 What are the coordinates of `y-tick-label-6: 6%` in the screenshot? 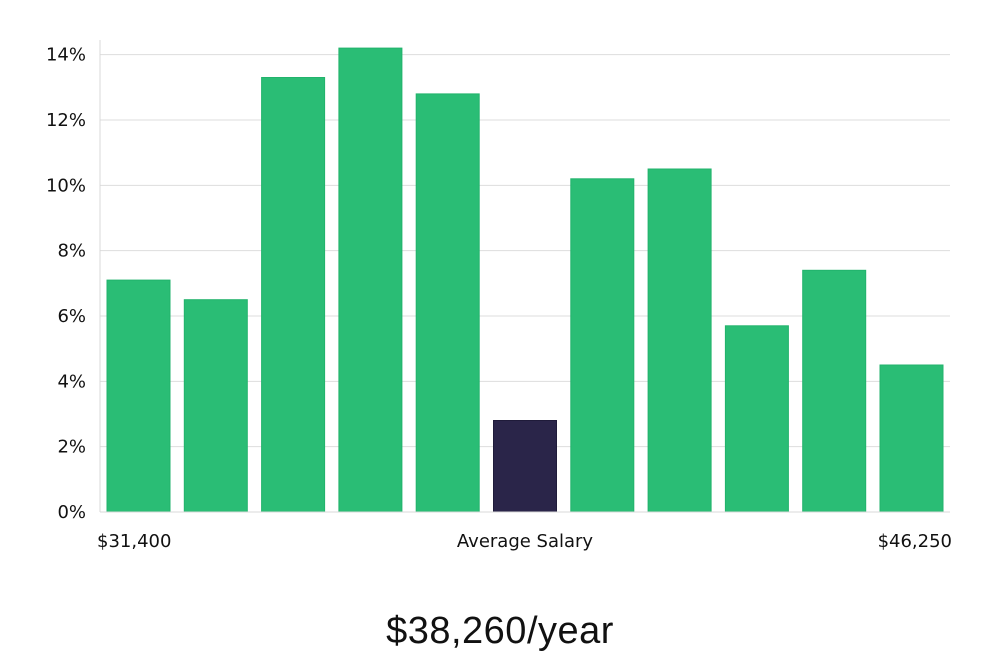 It's located at (71, 316).